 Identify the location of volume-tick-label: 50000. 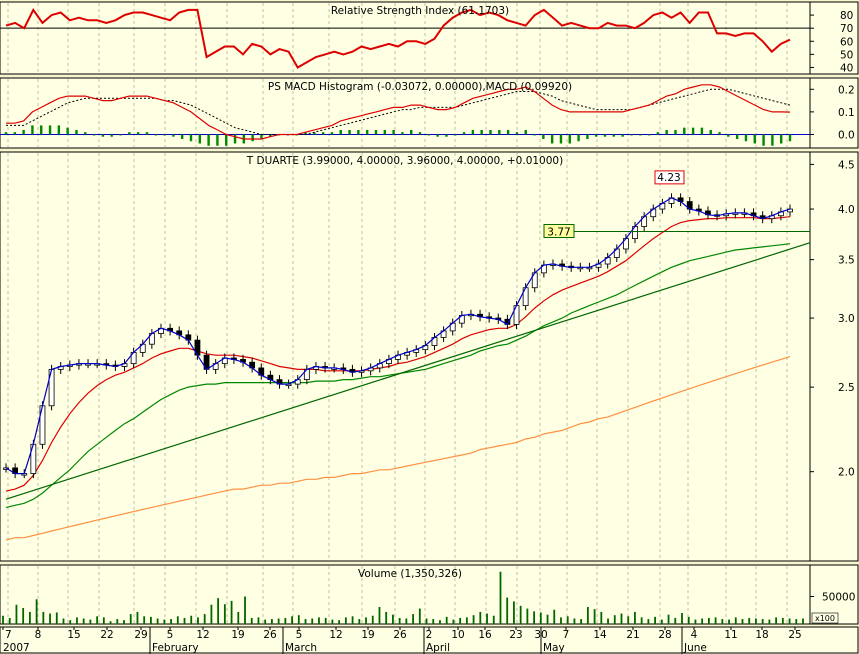
(838, 598).